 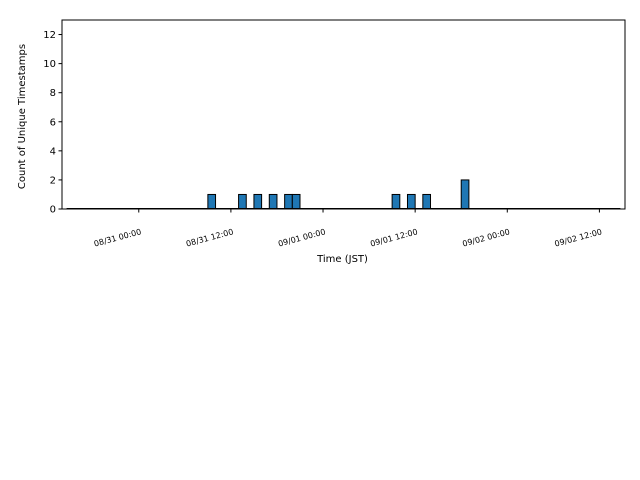 I want to click on y-tick-label: 2, so click(x=53, y=180).